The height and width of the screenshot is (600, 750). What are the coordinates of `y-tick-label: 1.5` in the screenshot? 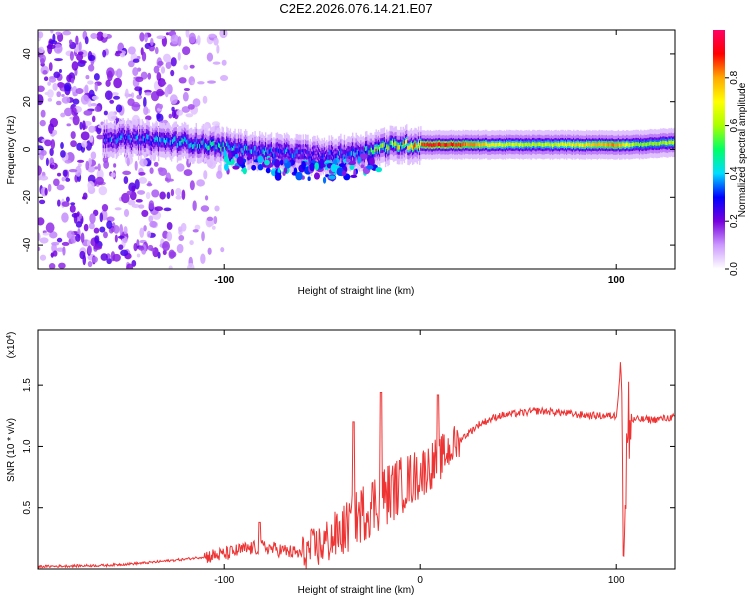 It's located at (27, 385).